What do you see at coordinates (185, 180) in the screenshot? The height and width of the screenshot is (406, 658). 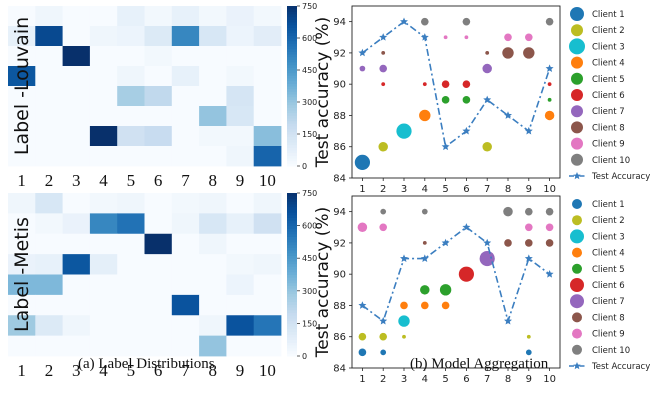 I see `heatmap-x-tick-label: 7` at bounding box center [185, 180].